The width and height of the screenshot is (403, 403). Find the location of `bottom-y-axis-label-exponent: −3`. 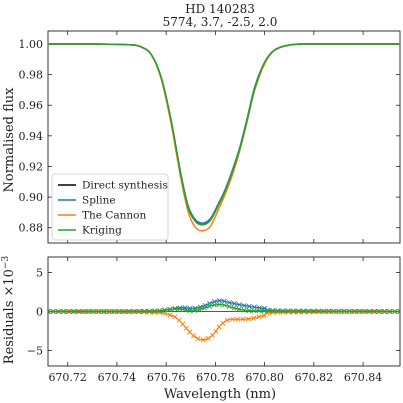

bottom-y-axis-label-exponent: −3 is located at coordinates (6, 263).